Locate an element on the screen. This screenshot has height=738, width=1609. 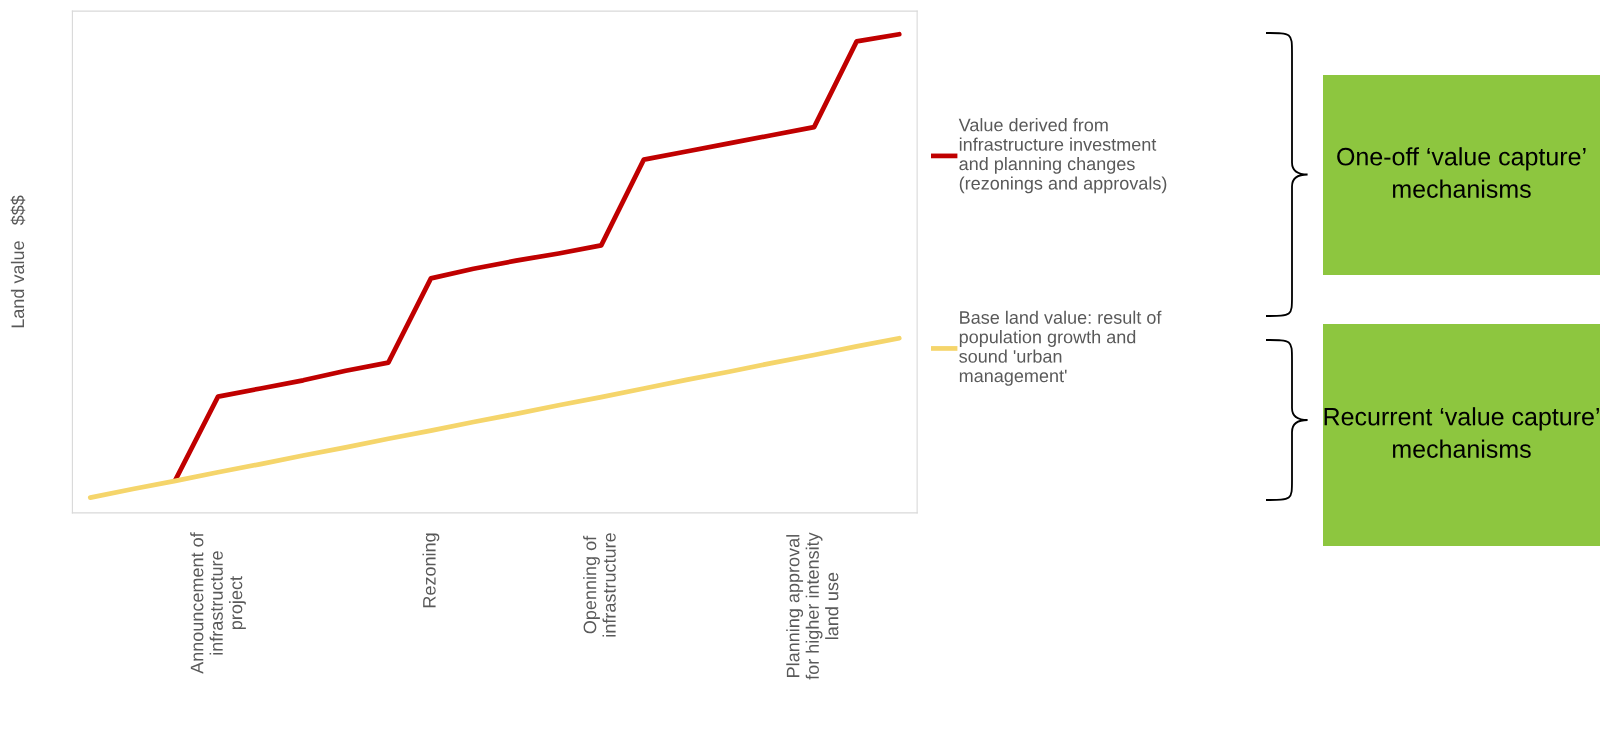
legend-label: Base land value: result of population growth and sound 'urban management' is located at coordinates (1060, 348).